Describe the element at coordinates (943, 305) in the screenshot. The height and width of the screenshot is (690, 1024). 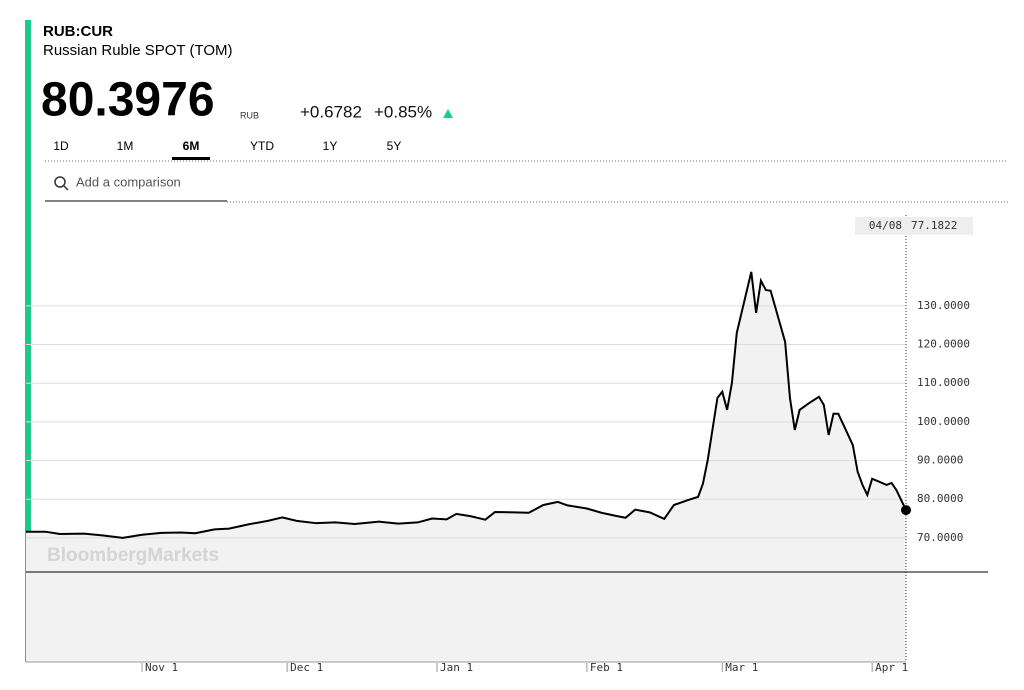
I see `y-tick-label: 130.0000` at that location.